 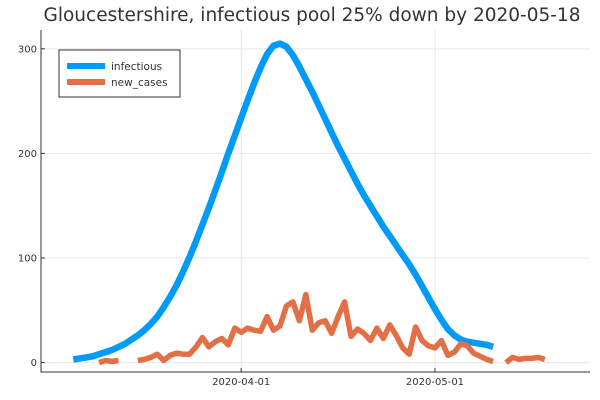 What do you see at coordinates (31, 206) in the screenshot?
I see `y-axis: 0 100 200 300` at bounding box center [31, 206].